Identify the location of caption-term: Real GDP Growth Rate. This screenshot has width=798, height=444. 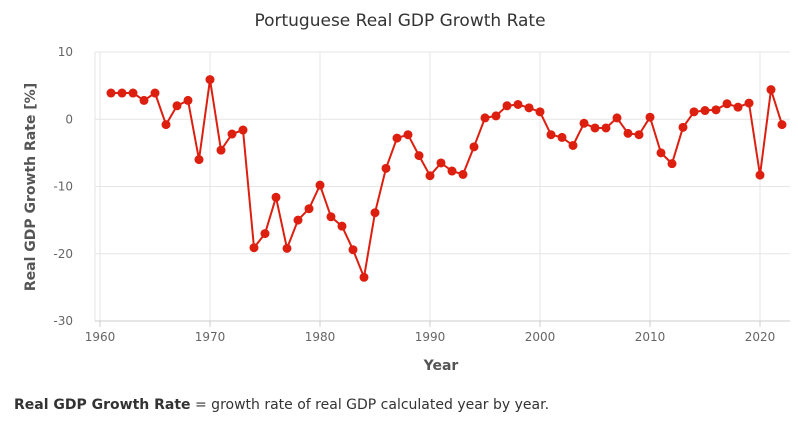
(102, 405).